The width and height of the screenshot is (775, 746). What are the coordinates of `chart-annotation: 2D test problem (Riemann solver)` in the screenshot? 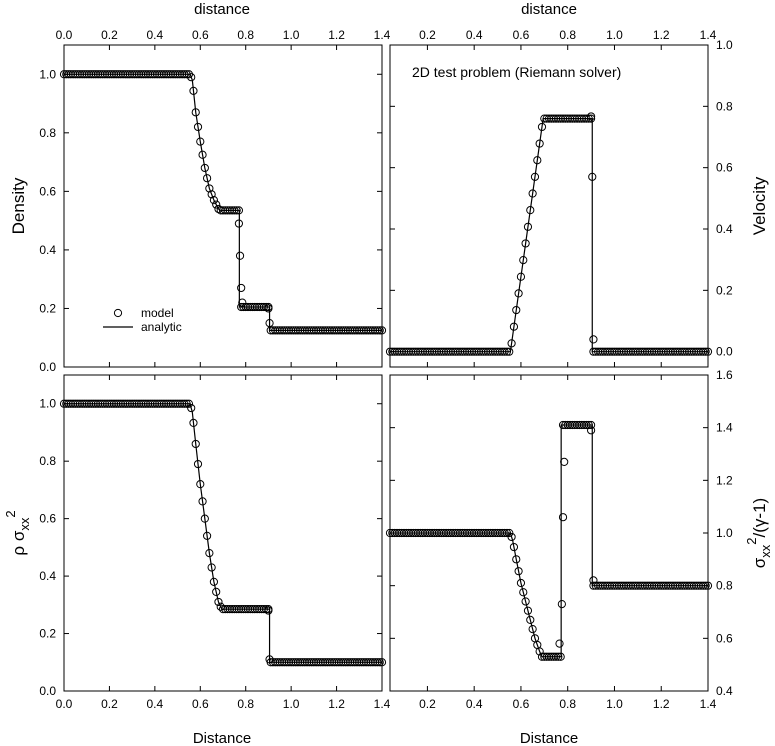 It's located at (516, 72).